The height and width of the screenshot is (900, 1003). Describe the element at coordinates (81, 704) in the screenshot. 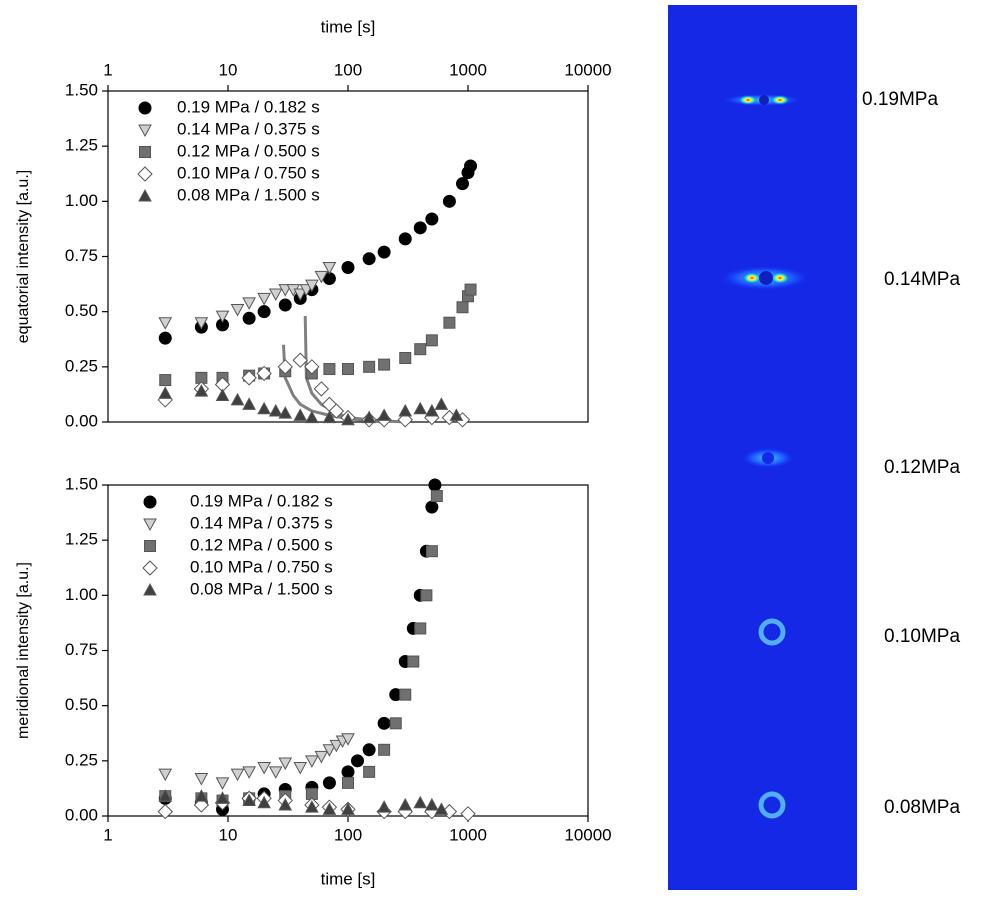

I see `y-tick-label: 0.50` at that location.